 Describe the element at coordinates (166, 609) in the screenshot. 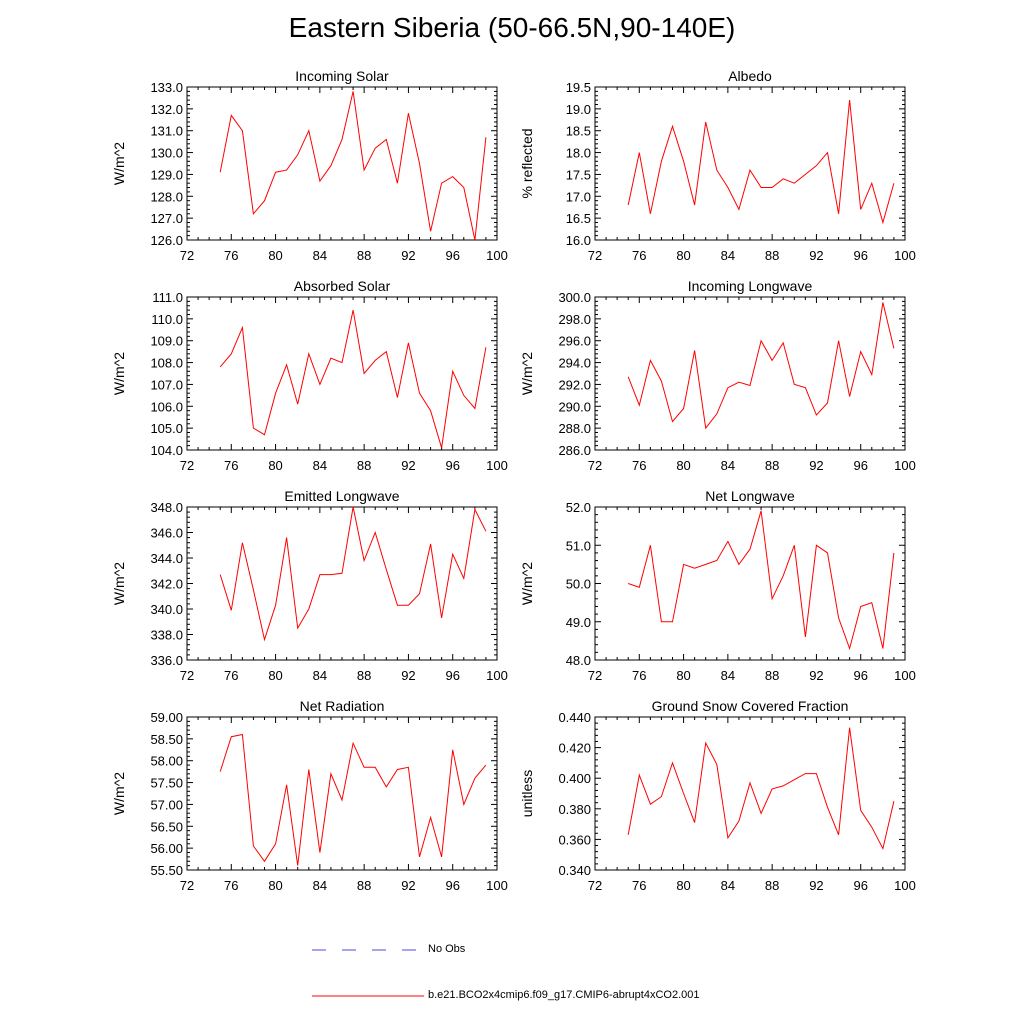

I see `y-tick-label: 340.0` at that location.